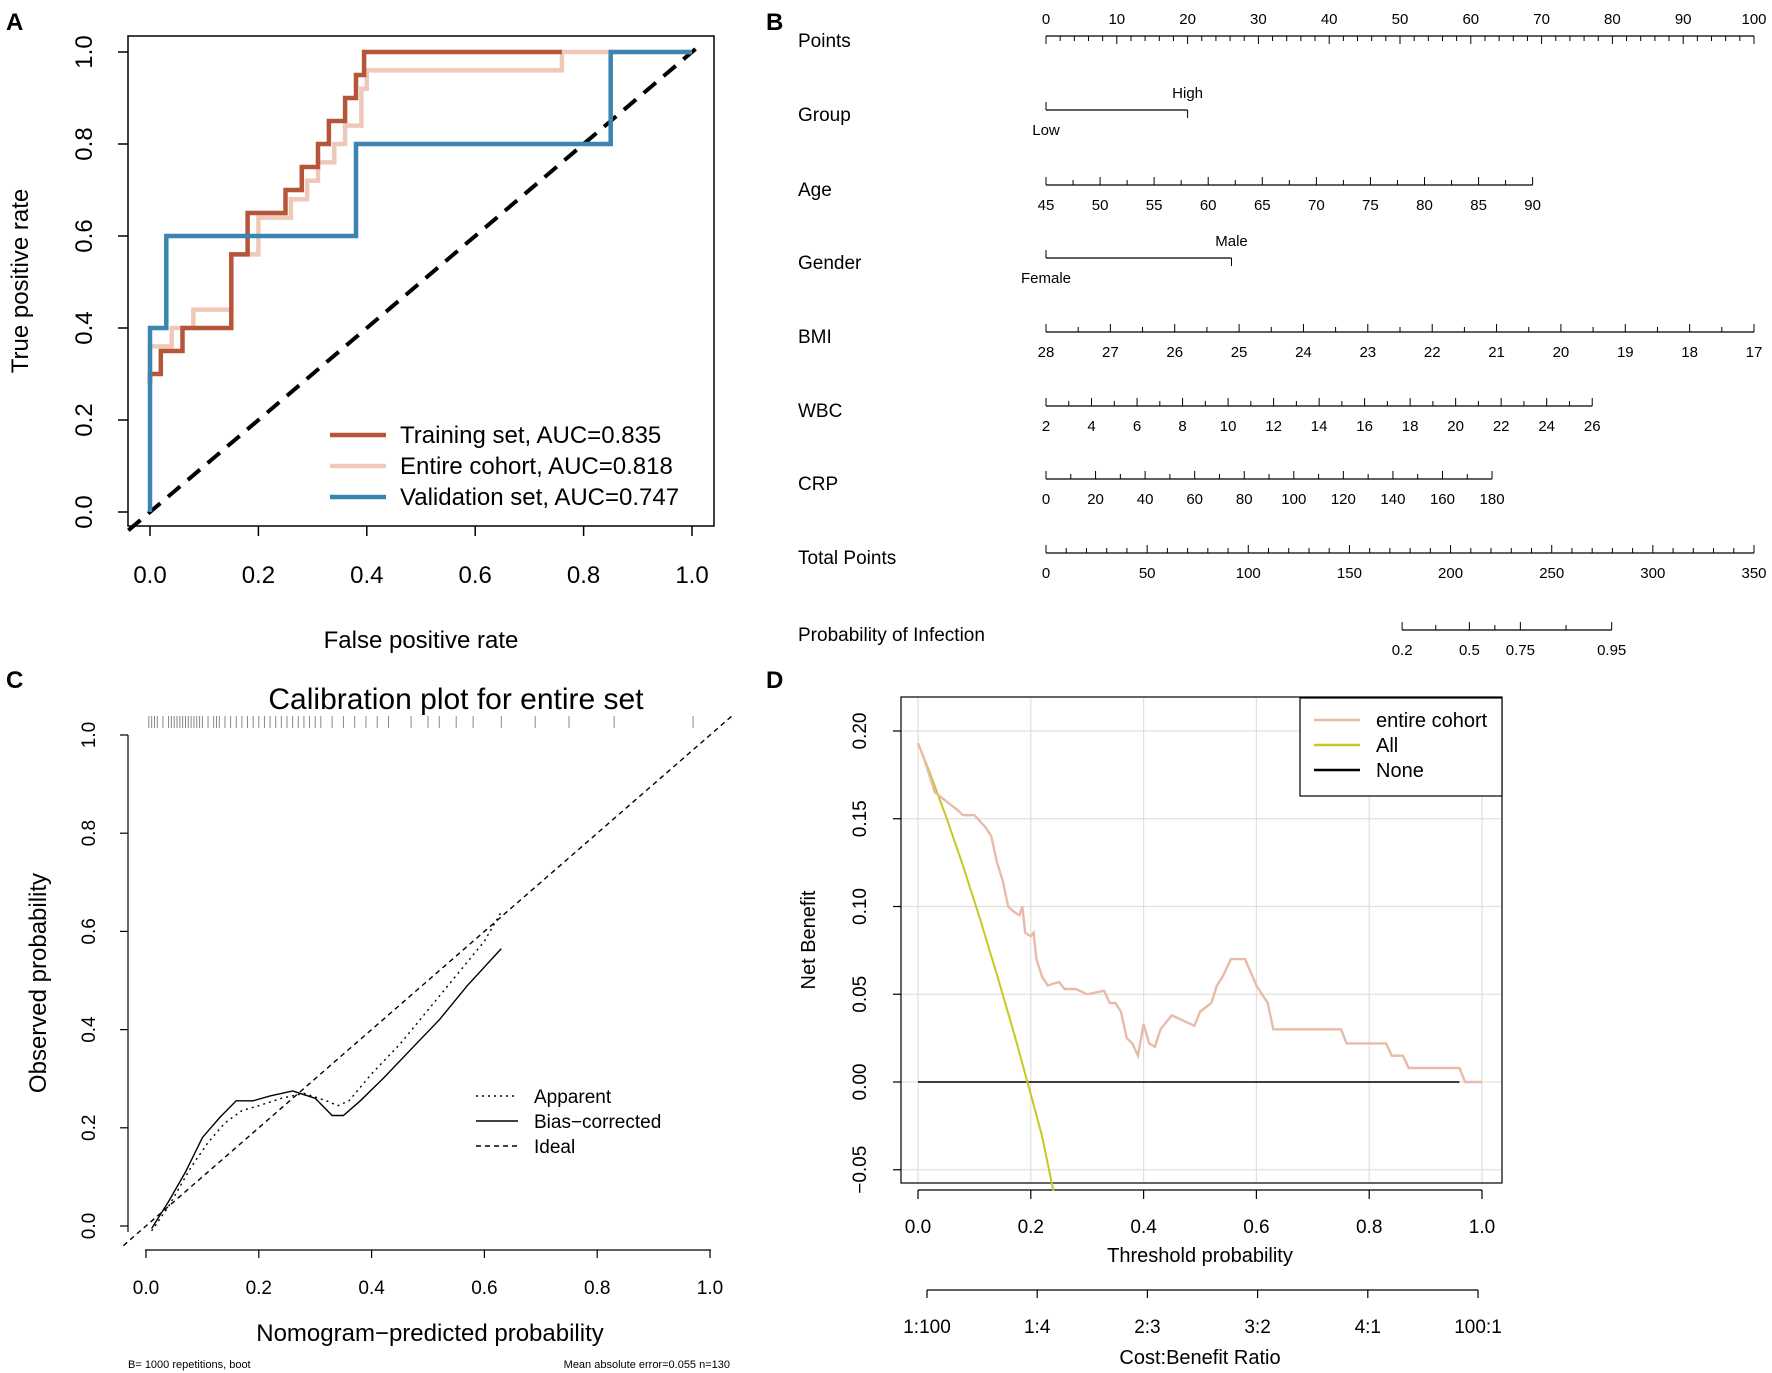  Describe the element at coordinates (1231, 241) in the screenshot. I see `nomogram-tick-label: Male` at that location.